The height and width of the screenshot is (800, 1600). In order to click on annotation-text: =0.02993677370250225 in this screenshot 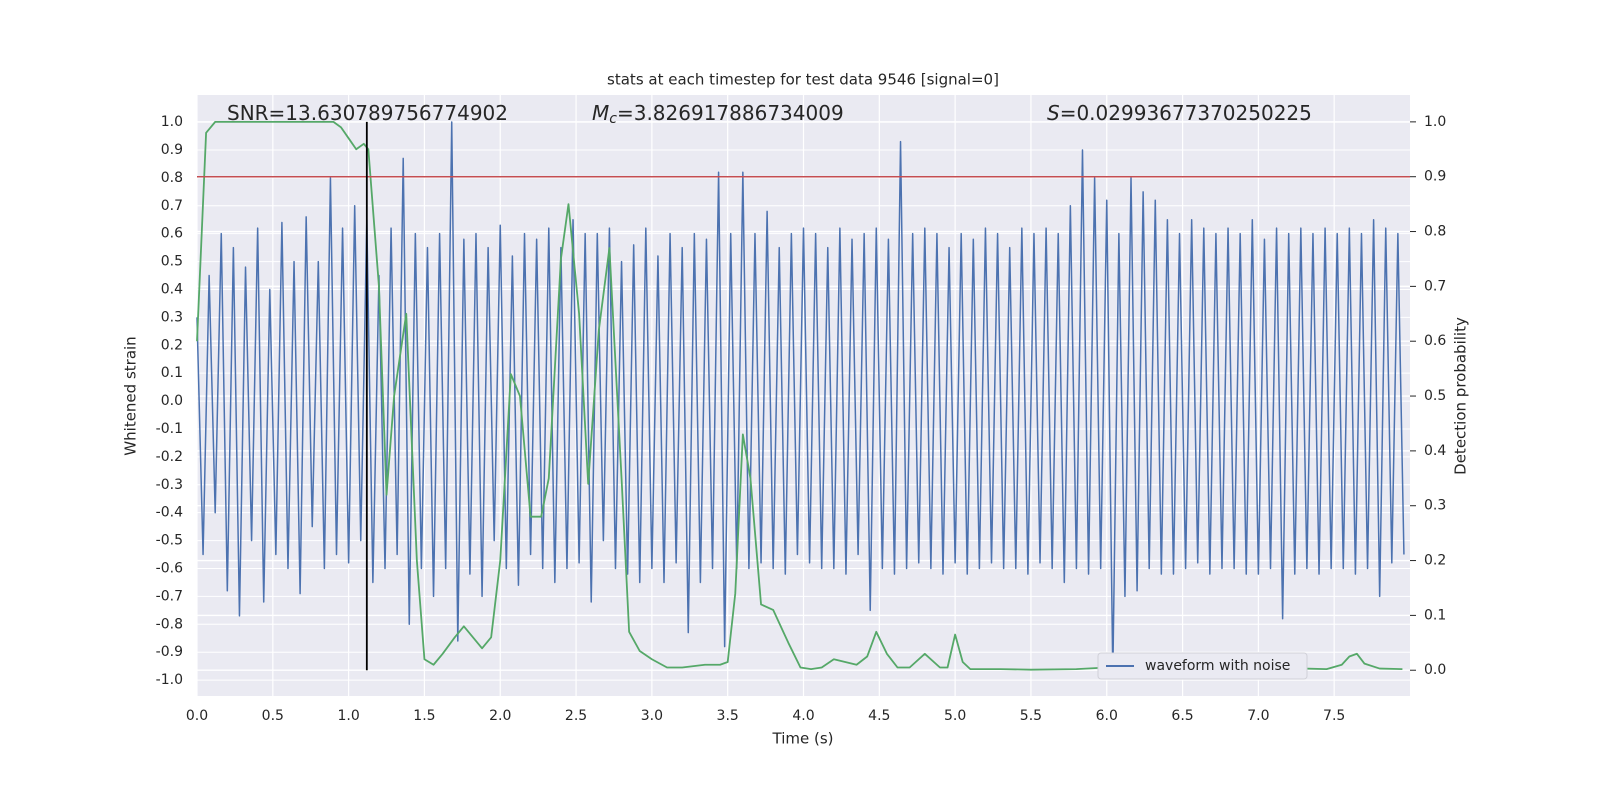, I will do `click(1186, 113)`.